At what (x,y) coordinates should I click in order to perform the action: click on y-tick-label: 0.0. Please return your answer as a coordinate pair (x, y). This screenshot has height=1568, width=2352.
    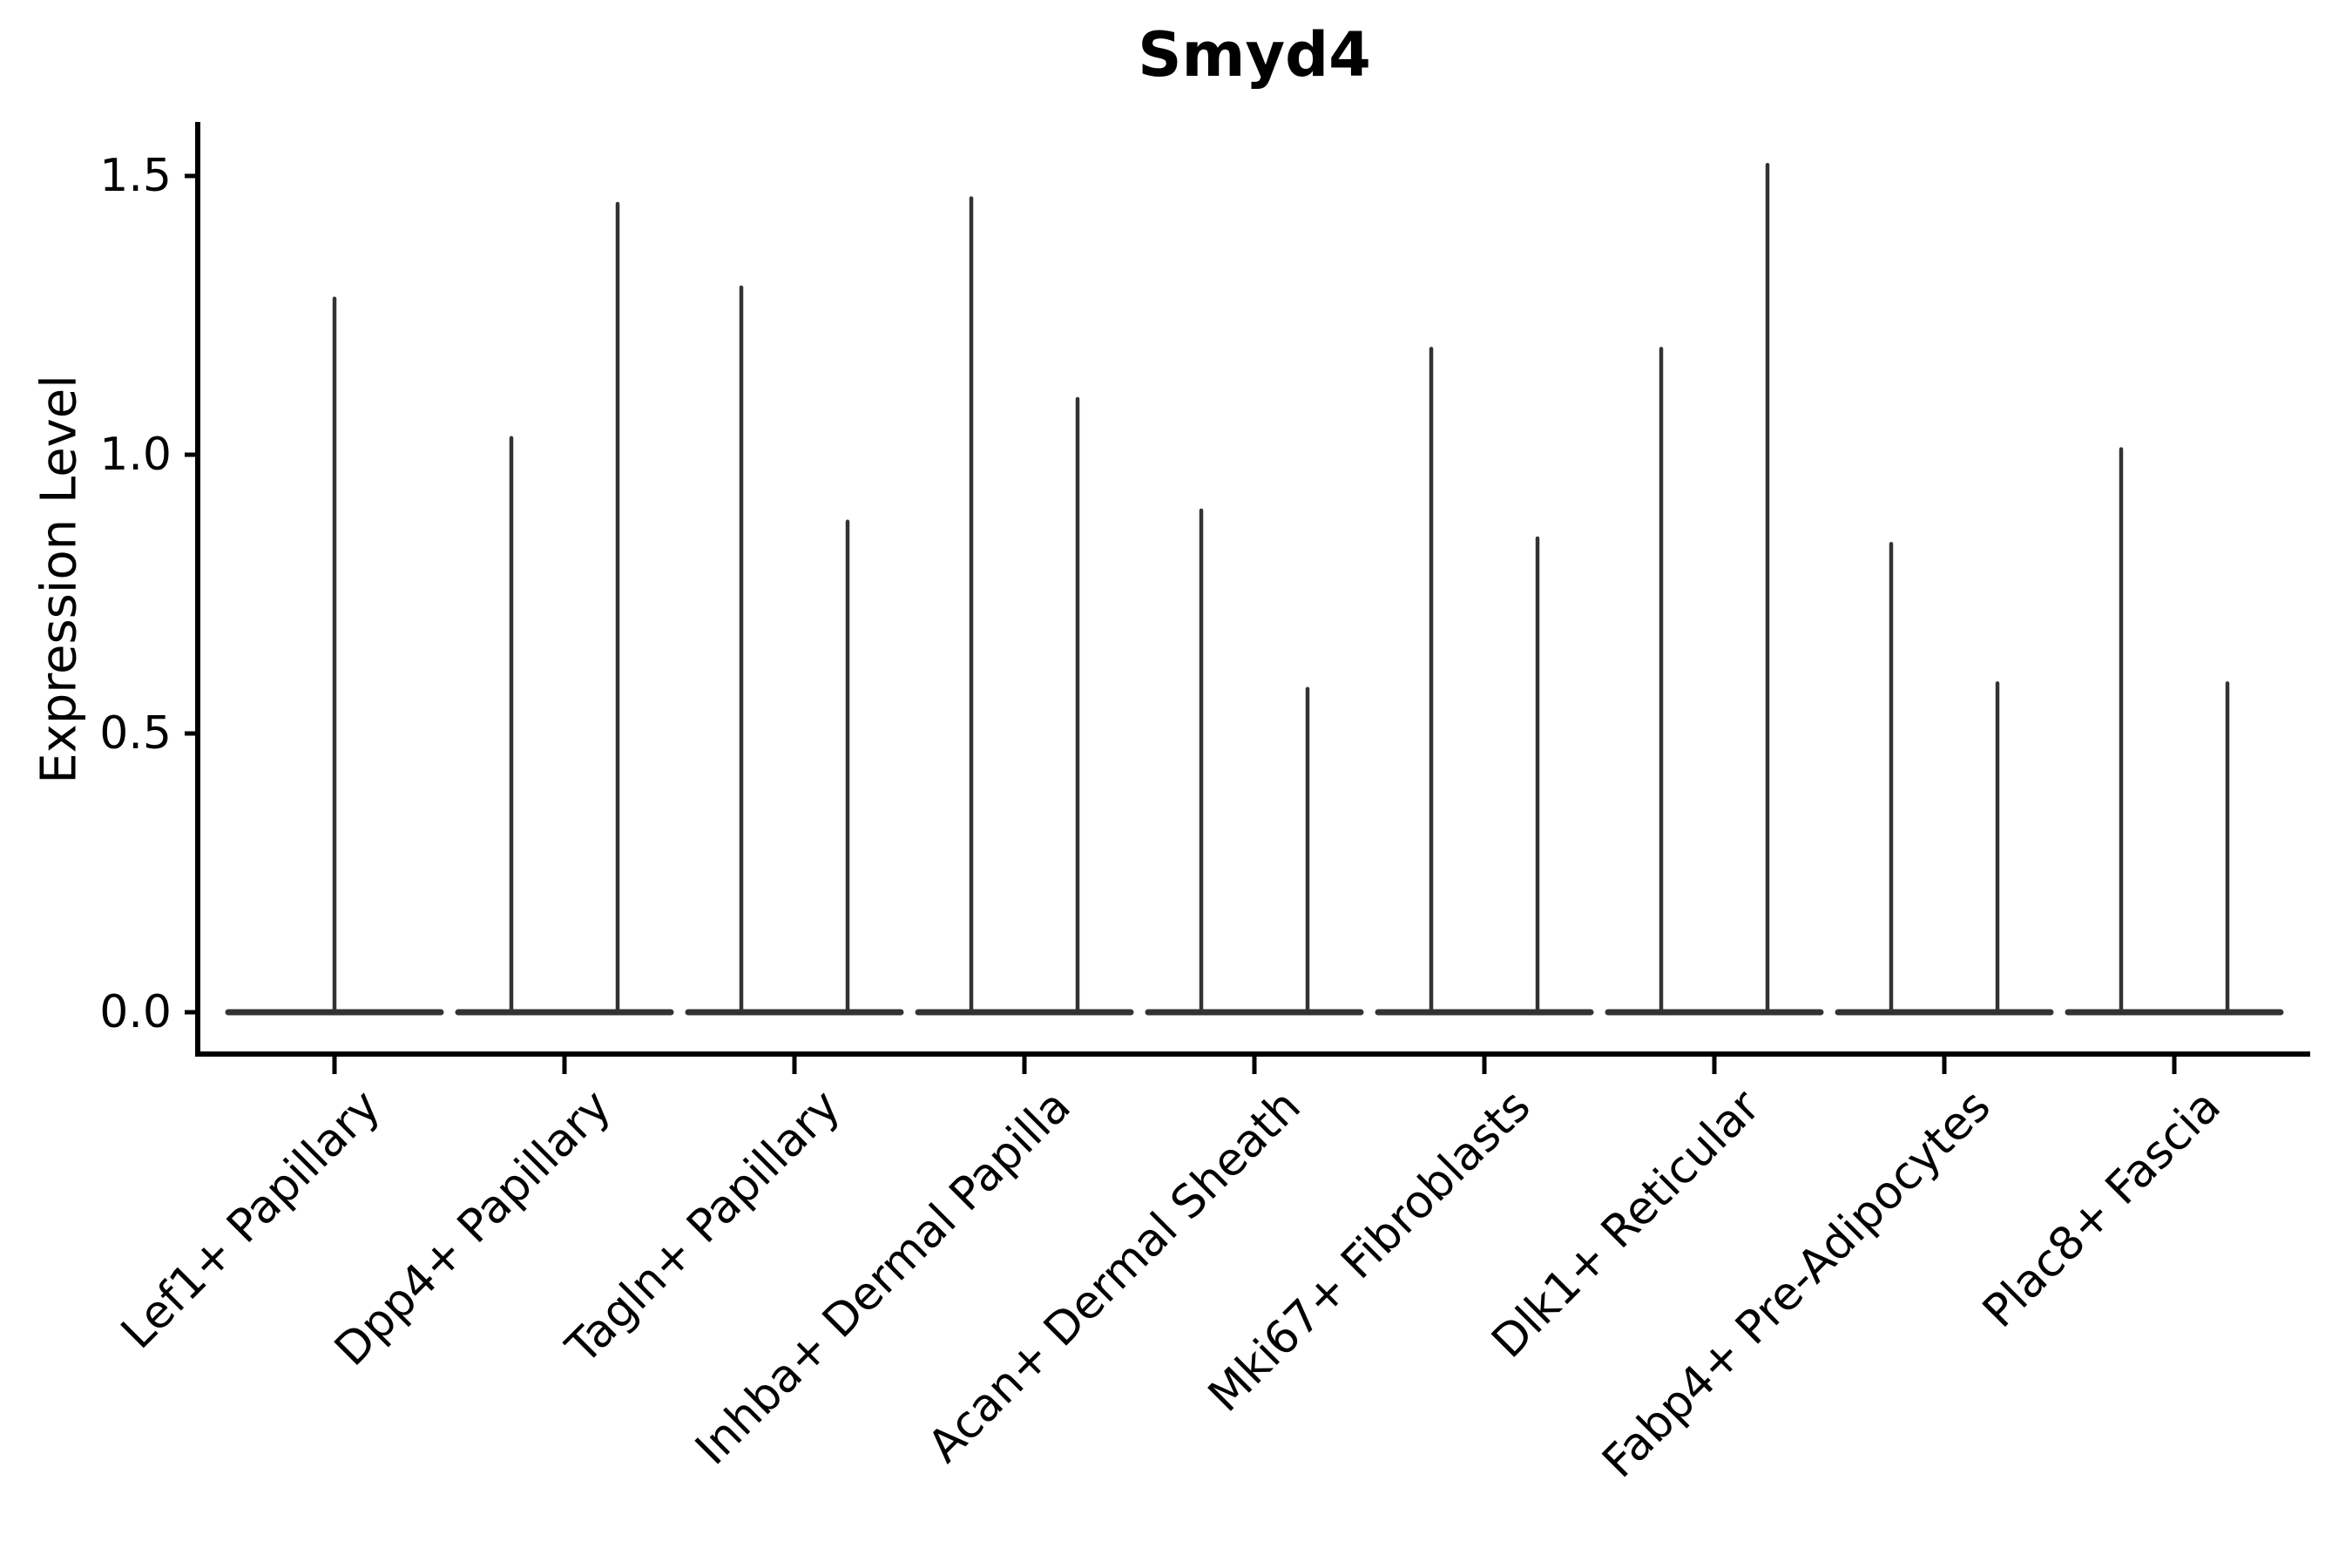
    Looking at the image, I should click on (135, 1012).